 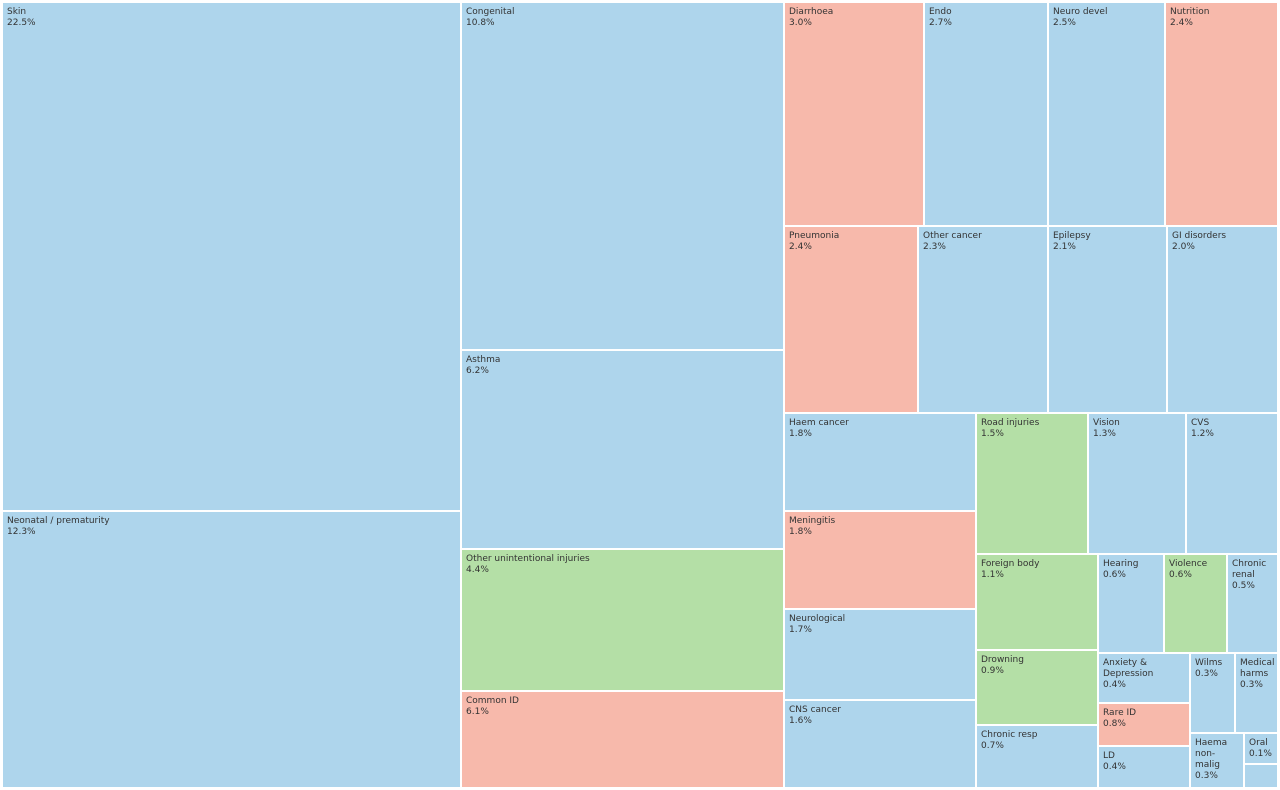 I want to click on tile-value: 4.4%, so click(x=477, y=570).